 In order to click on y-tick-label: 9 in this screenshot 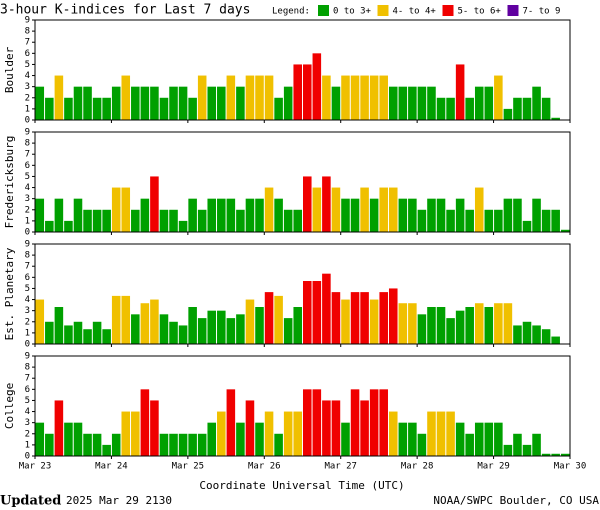, I will do `click(27, 21)`.